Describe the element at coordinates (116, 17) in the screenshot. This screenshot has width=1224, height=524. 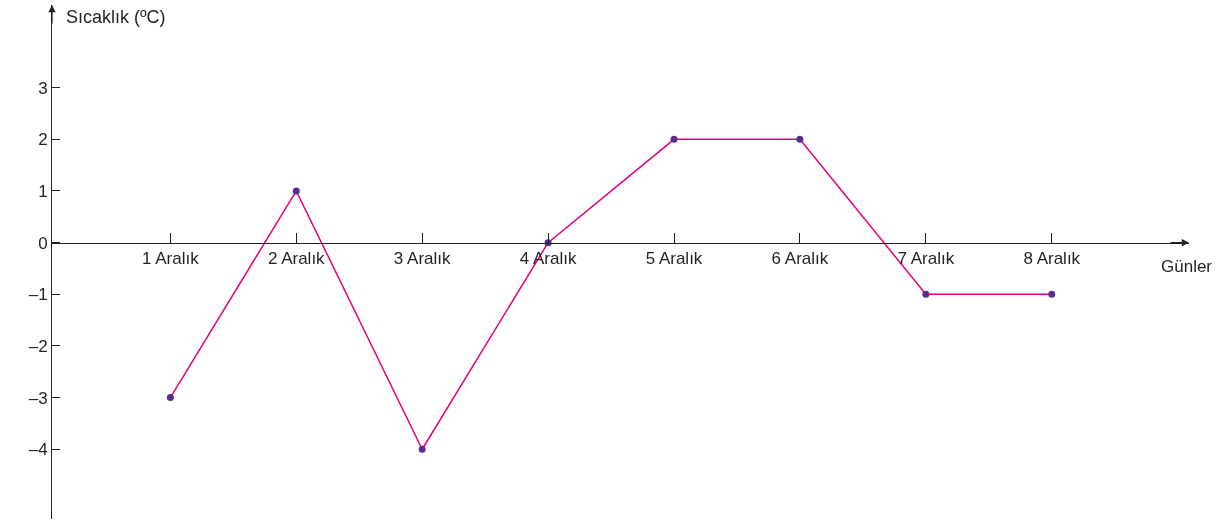
I see `y-axis-title: Sıcaklık (ºC)` at that location.